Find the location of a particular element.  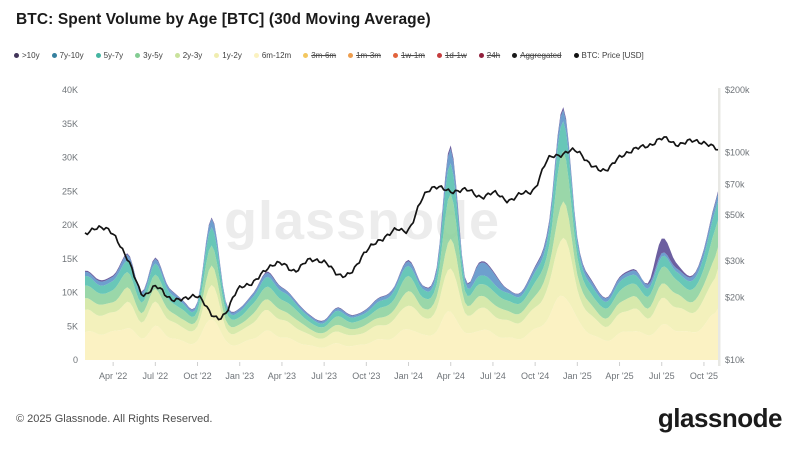

legend-item: 3y-5y is located at coordinates (149, 55).